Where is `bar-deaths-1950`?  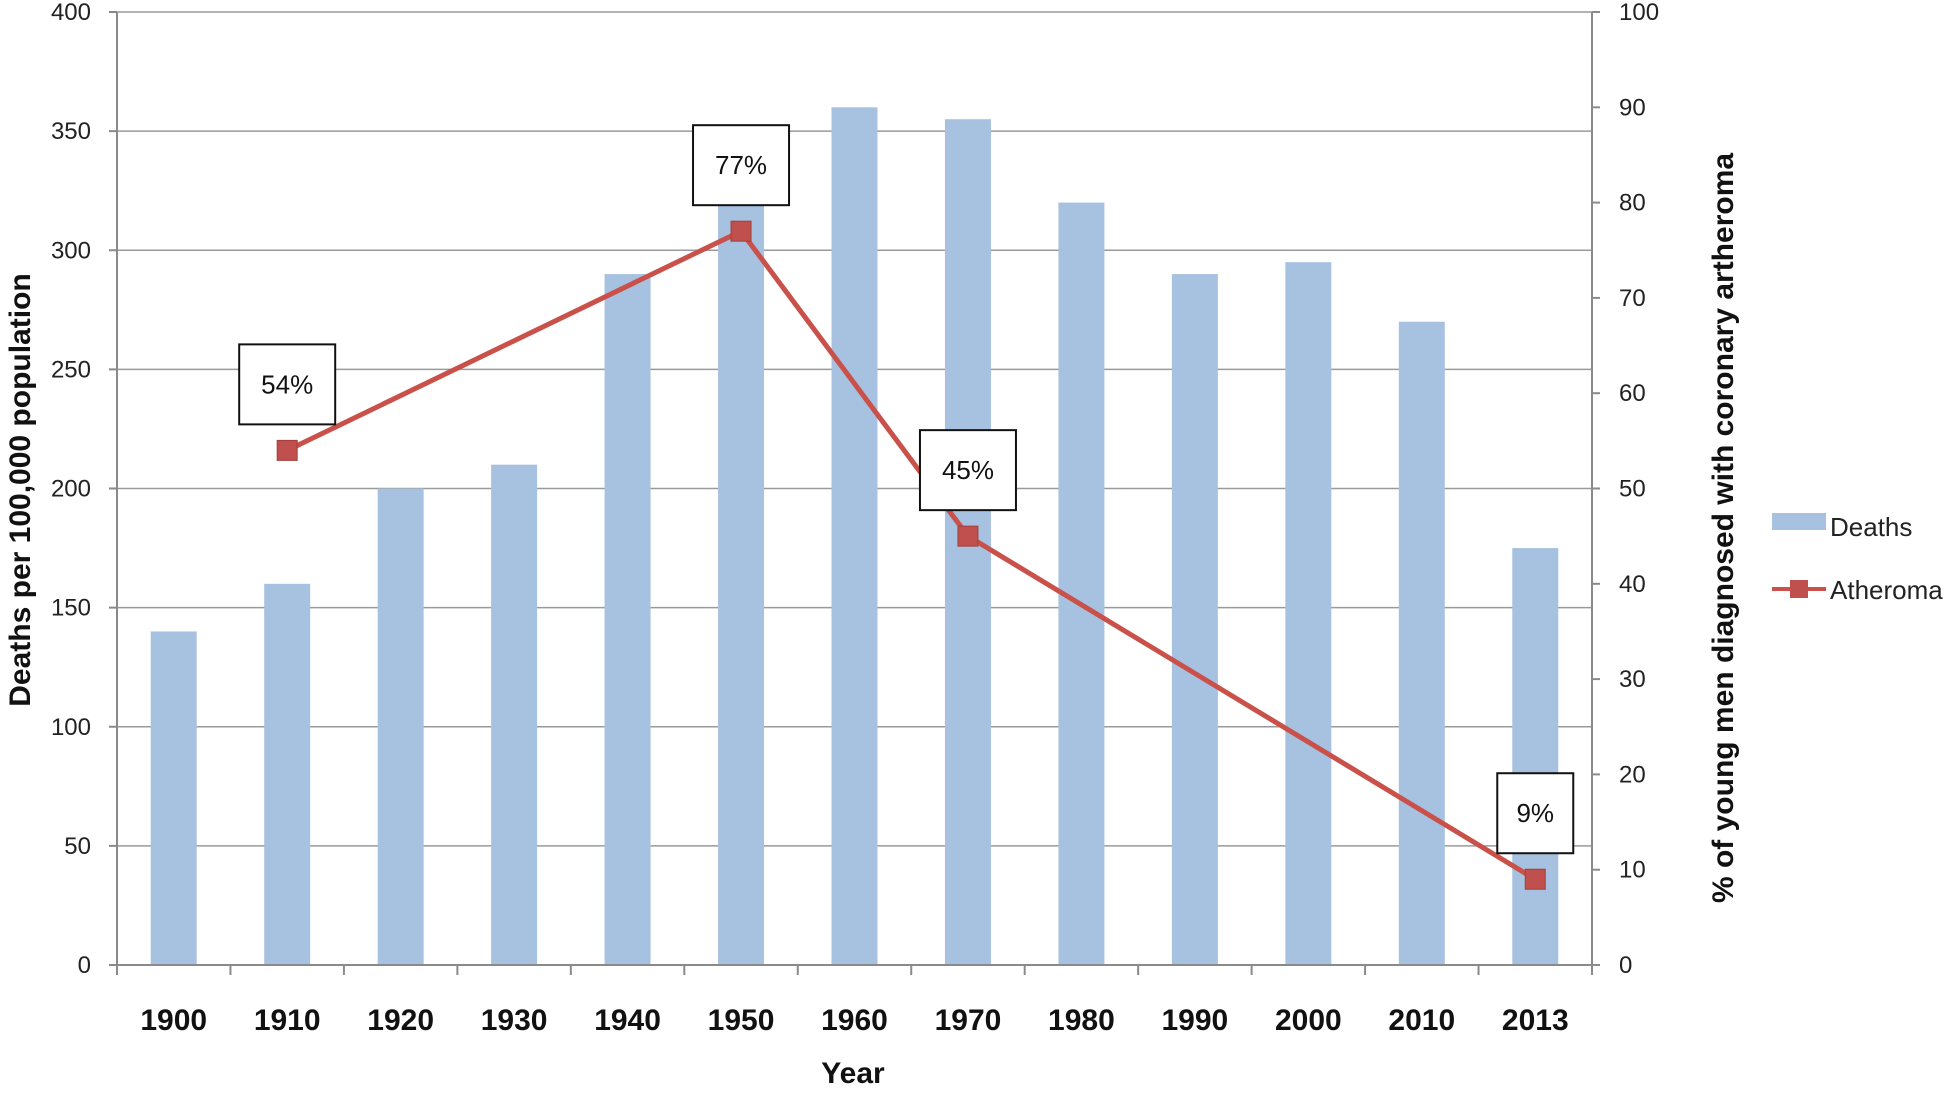
bar-deaths-1950 is located at coordinates (741, 584).